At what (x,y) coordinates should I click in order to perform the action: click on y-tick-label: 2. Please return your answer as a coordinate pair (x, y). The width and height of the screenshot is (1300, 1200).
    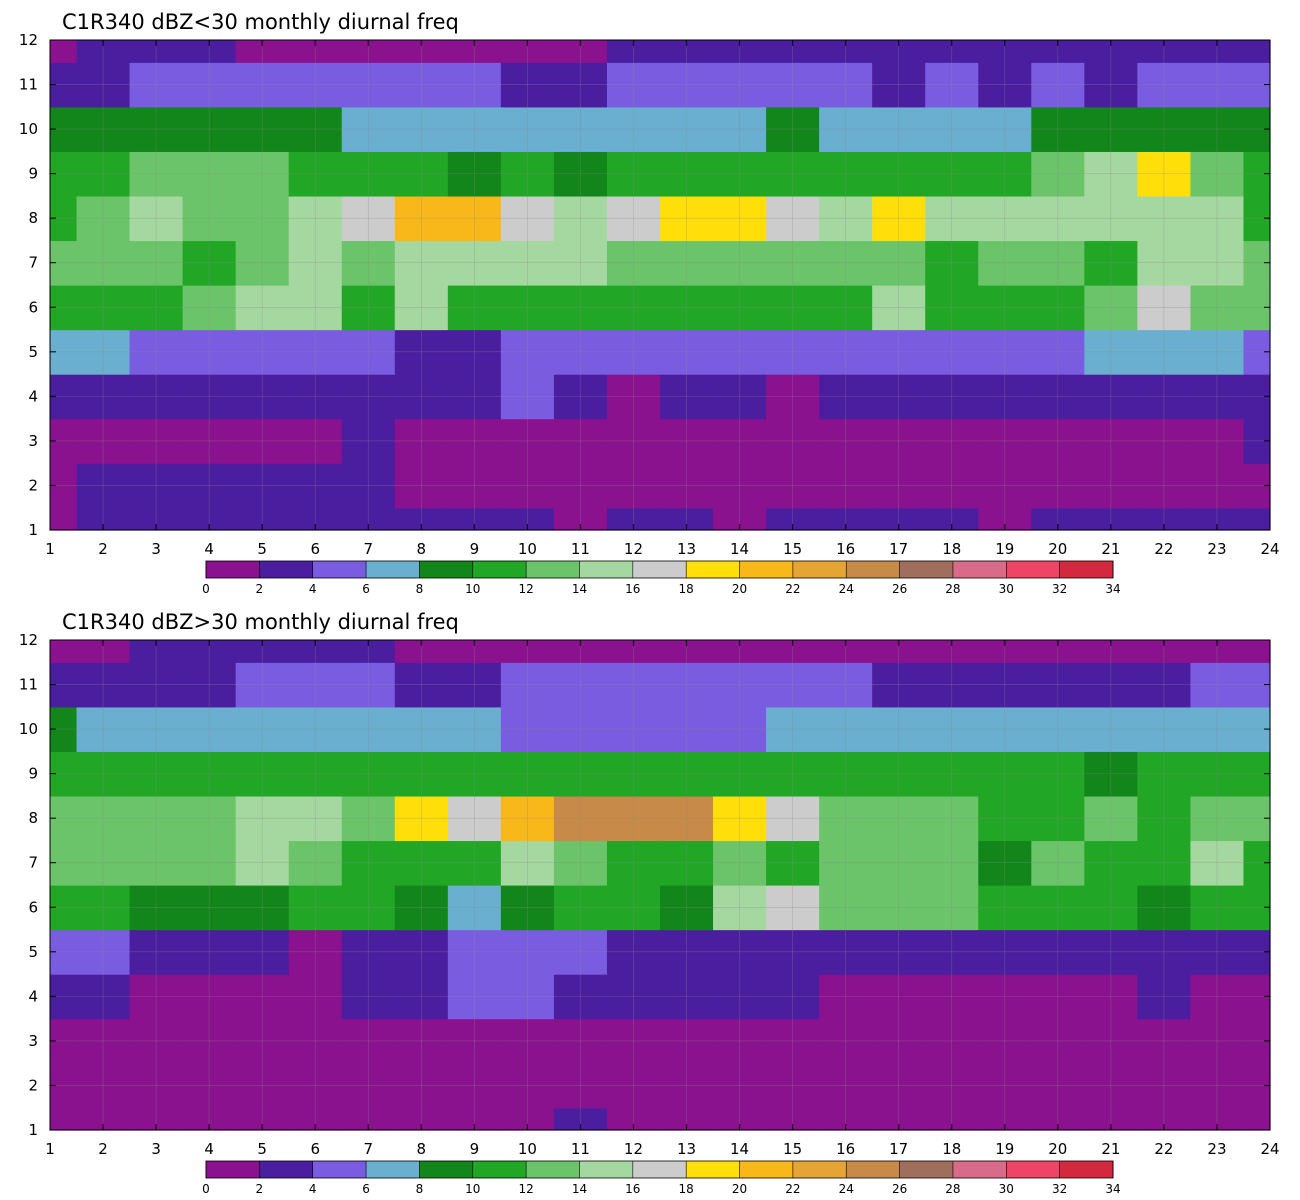
    Looking at the image, I should click on (33, 485).